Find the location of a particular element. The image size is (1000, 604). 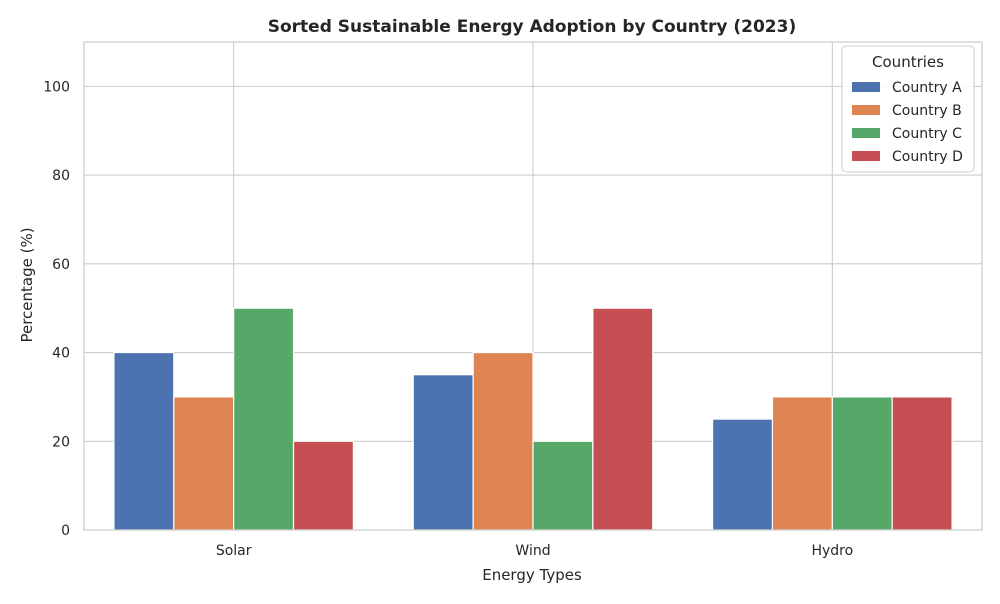

x-tick-label: Solar is located at coordinates (234, 551).